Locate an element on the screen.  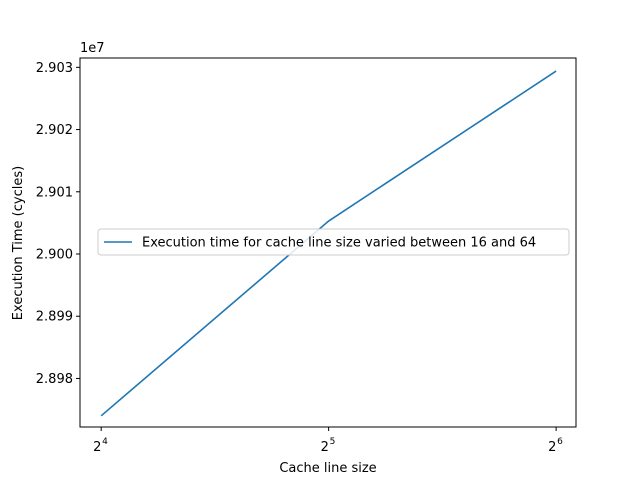
x-tick-label-exponent: 4 is located at coordinates (105, 442).